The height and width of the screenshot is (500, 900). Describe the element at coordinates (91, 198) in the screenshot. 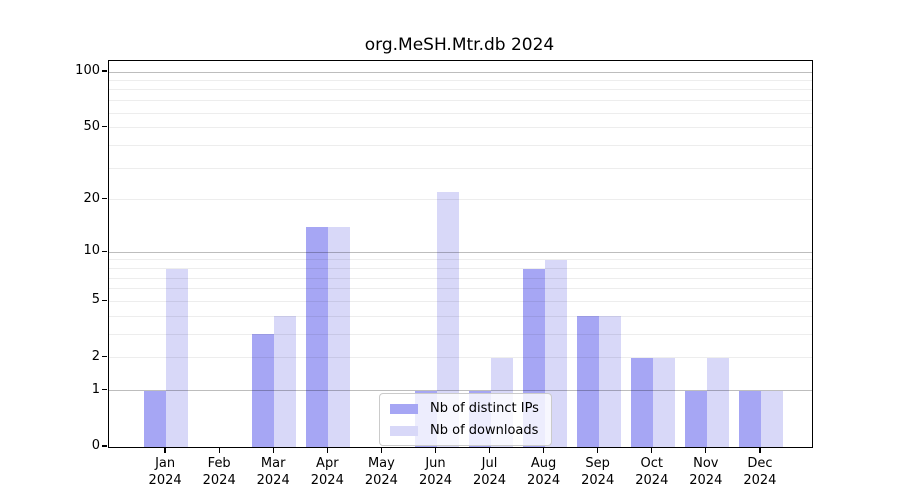

I see `y-tick-label: 20` at that location.